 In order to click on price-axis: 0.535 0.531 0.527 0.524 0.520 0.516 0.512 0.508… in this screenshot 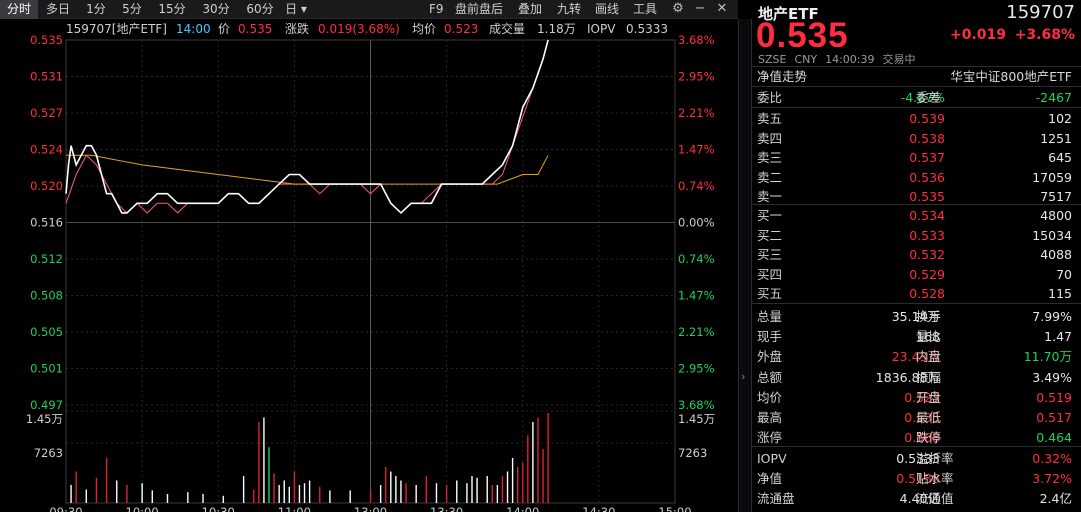, I will do `click(44, 246)`.